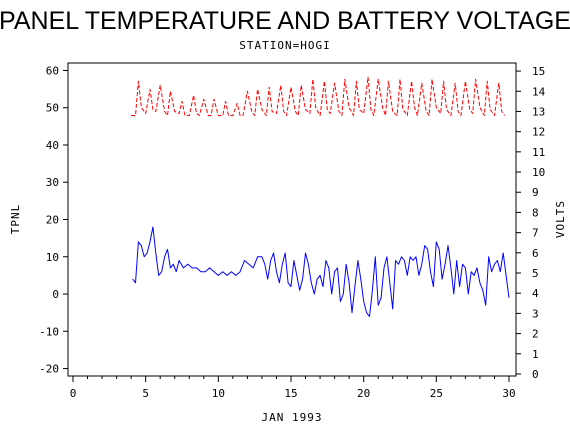  Describe the element at coordinates (49, 369) in the screenshot. I see `y-left-tick-label: -20` at that location.